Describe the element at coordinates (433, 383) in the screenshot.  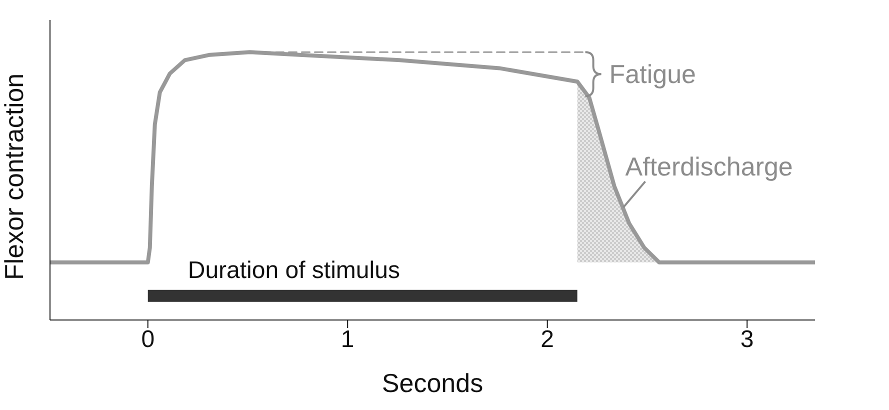
I see `x-axis-title: Seconds` at that location.